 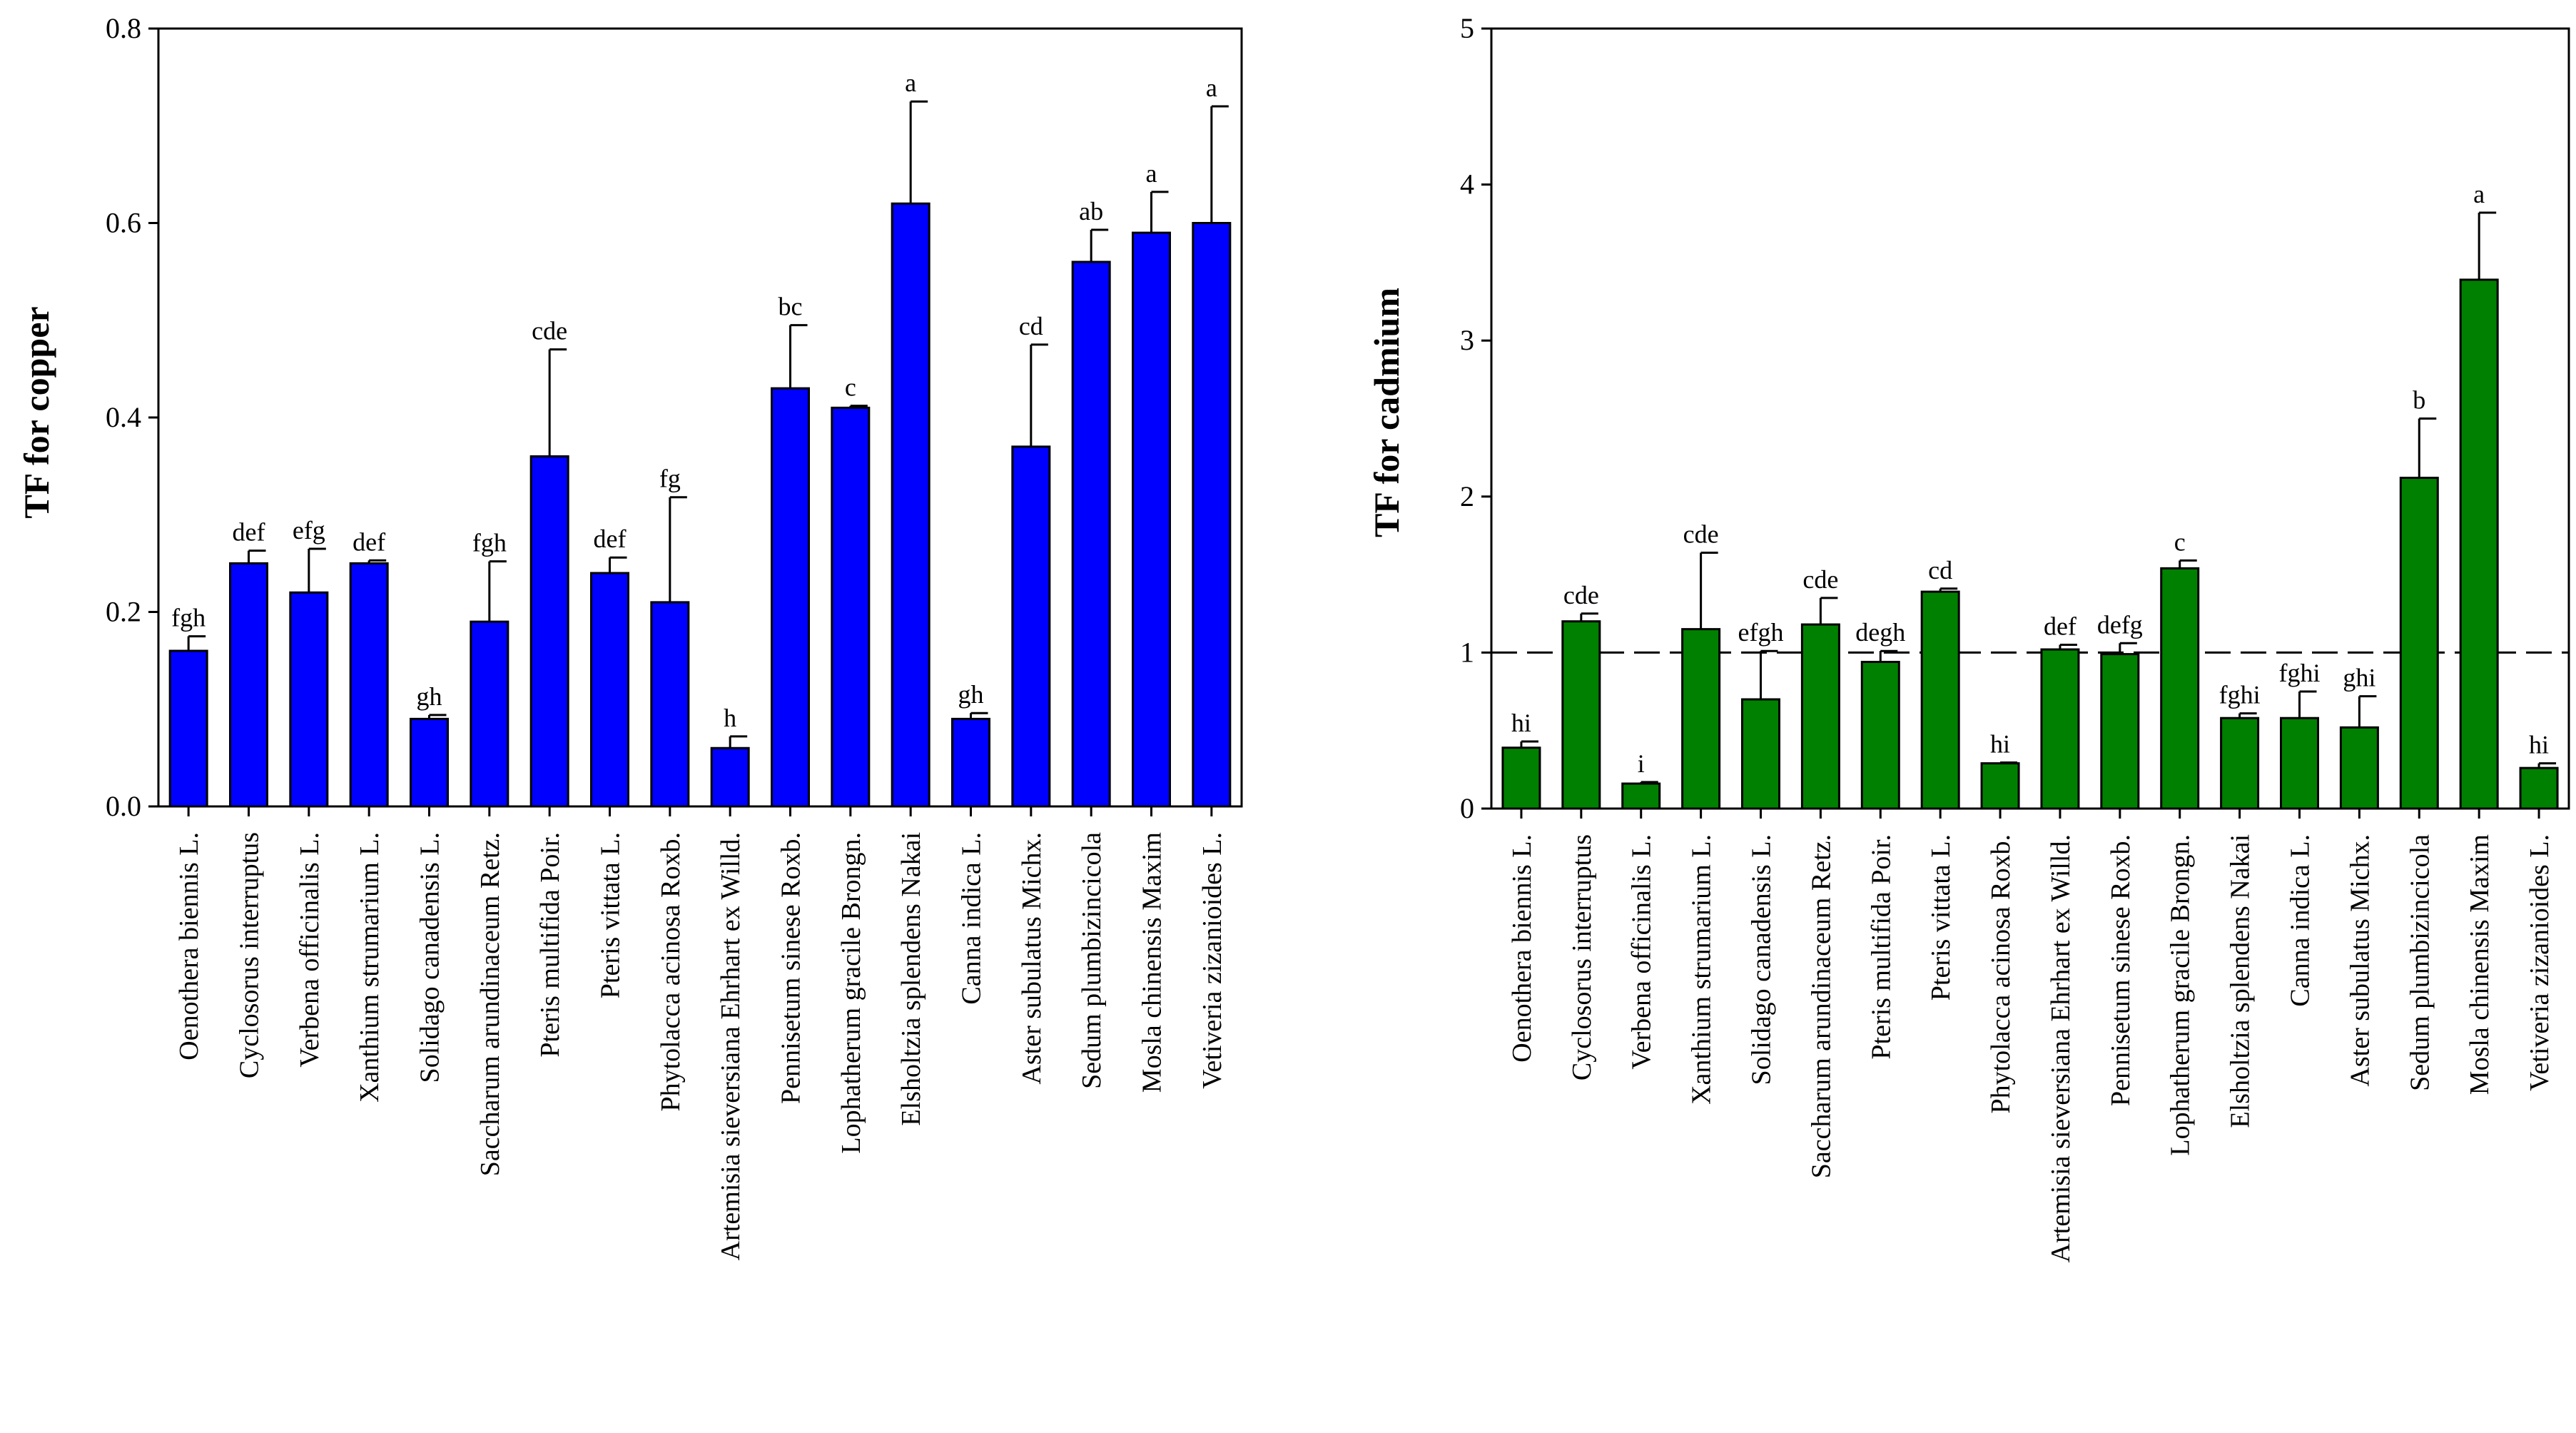 I want to click on copper-category-label: Phytolacca acinosa Roxb., so click(x=671, y=972).